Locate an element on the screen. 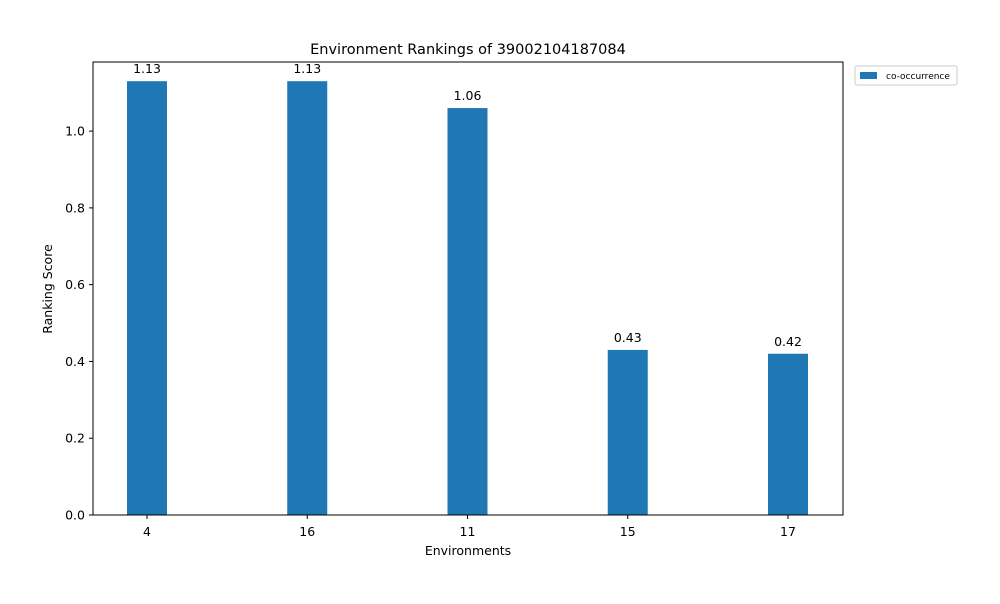 Image resolution: width=1000 pixels, height=604 pixels. bar-value-label: 1.06 is located at coordinates (468, 95).